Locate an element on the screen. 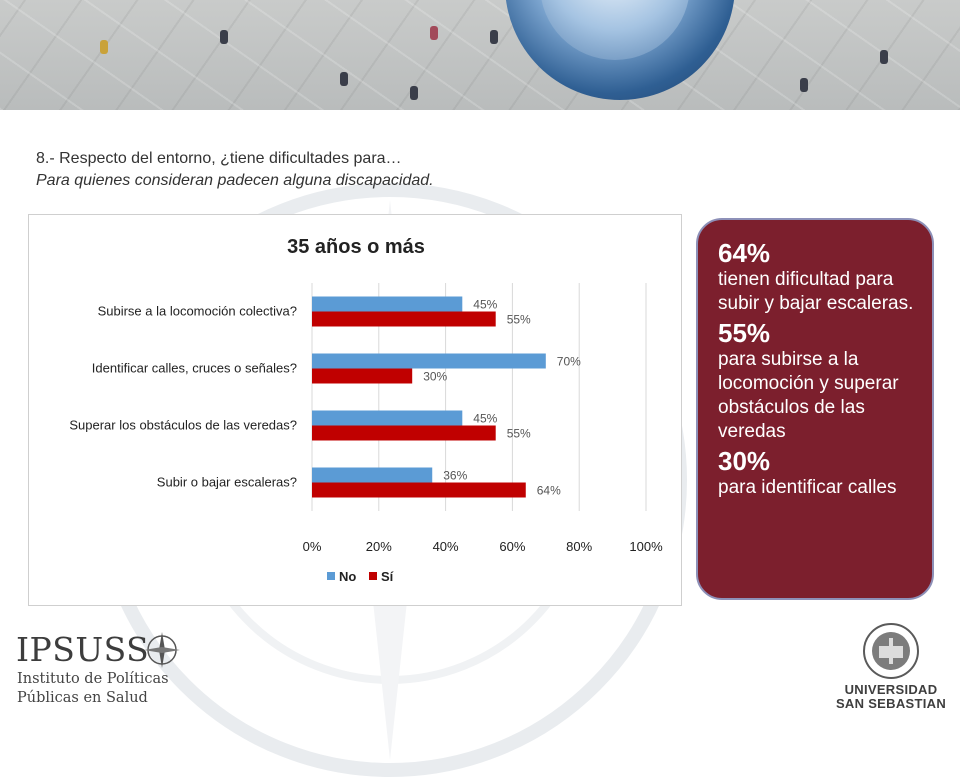  category-label: Identificar calles, cruces o señales? is located at coordinates (194, 368).